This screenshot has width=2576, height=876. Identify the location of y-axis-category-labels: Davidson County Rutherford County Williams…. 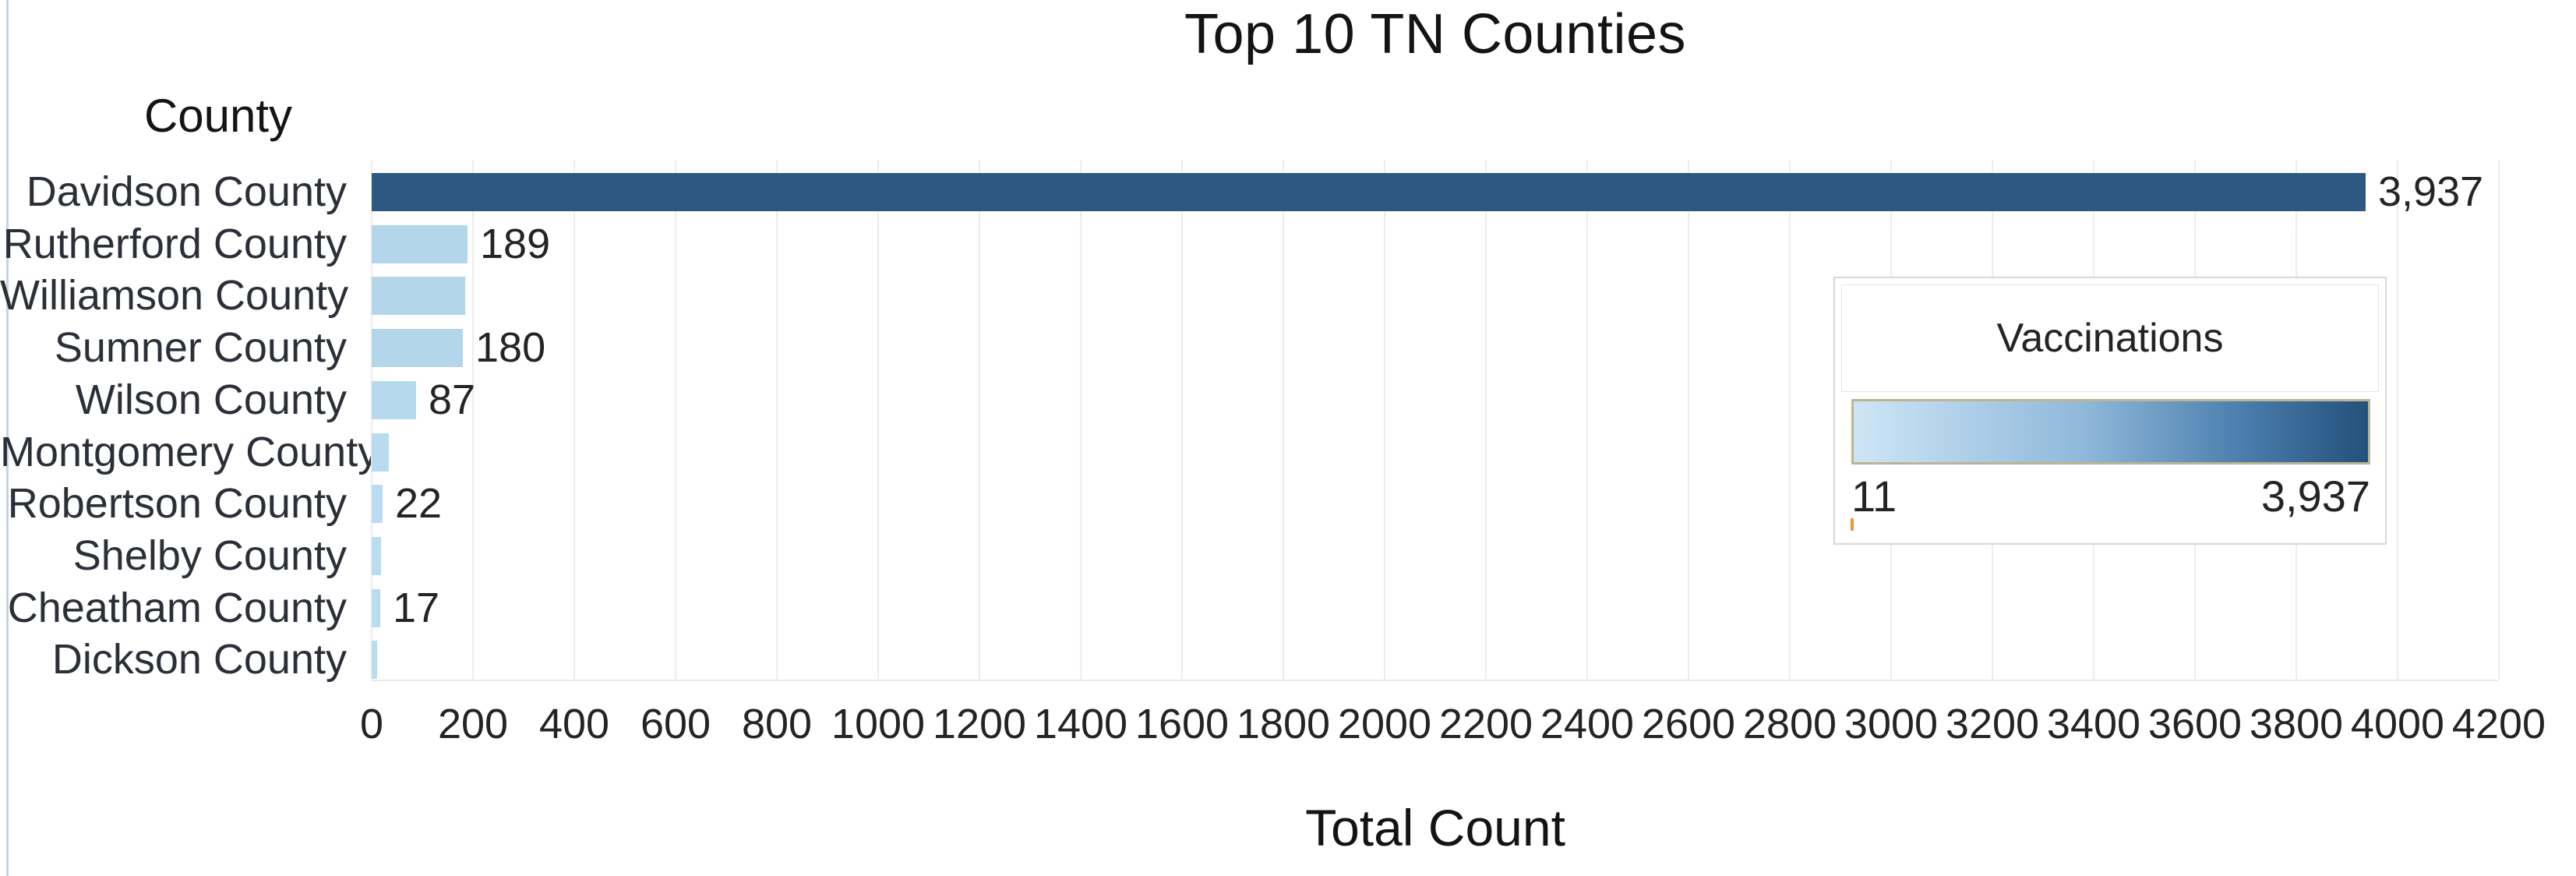
(189, 421).